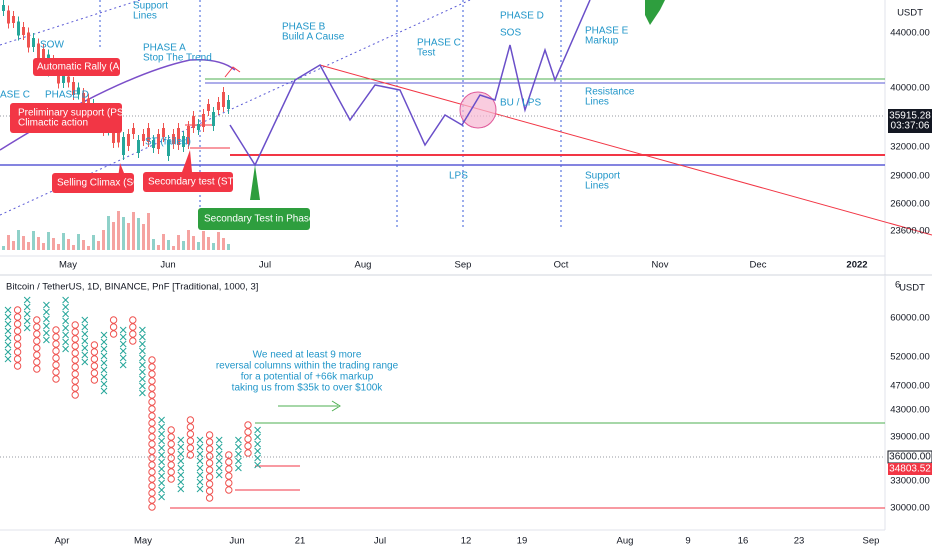 Image resolution: width=932 pixels, height=550 pixels. What do you see at coordinates (602, 176) in the screenshot?
I see `annotation: Support` at bounding box center [602, 176].